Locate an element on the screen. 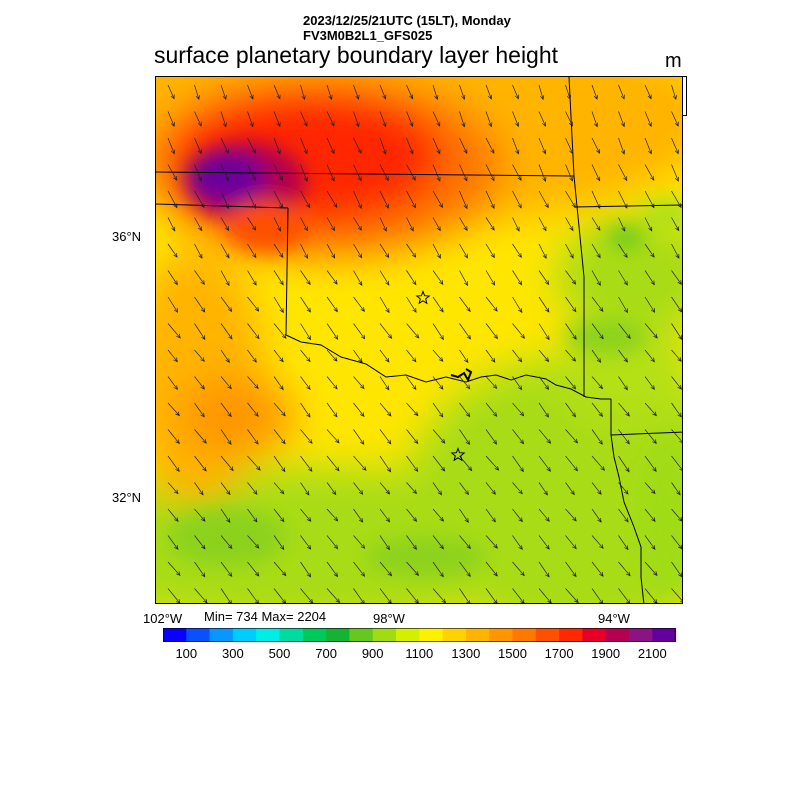 The height and width of the screenshot is (800, 800). colorbar-tick-label: 700 is located at coordinates (326, 653).